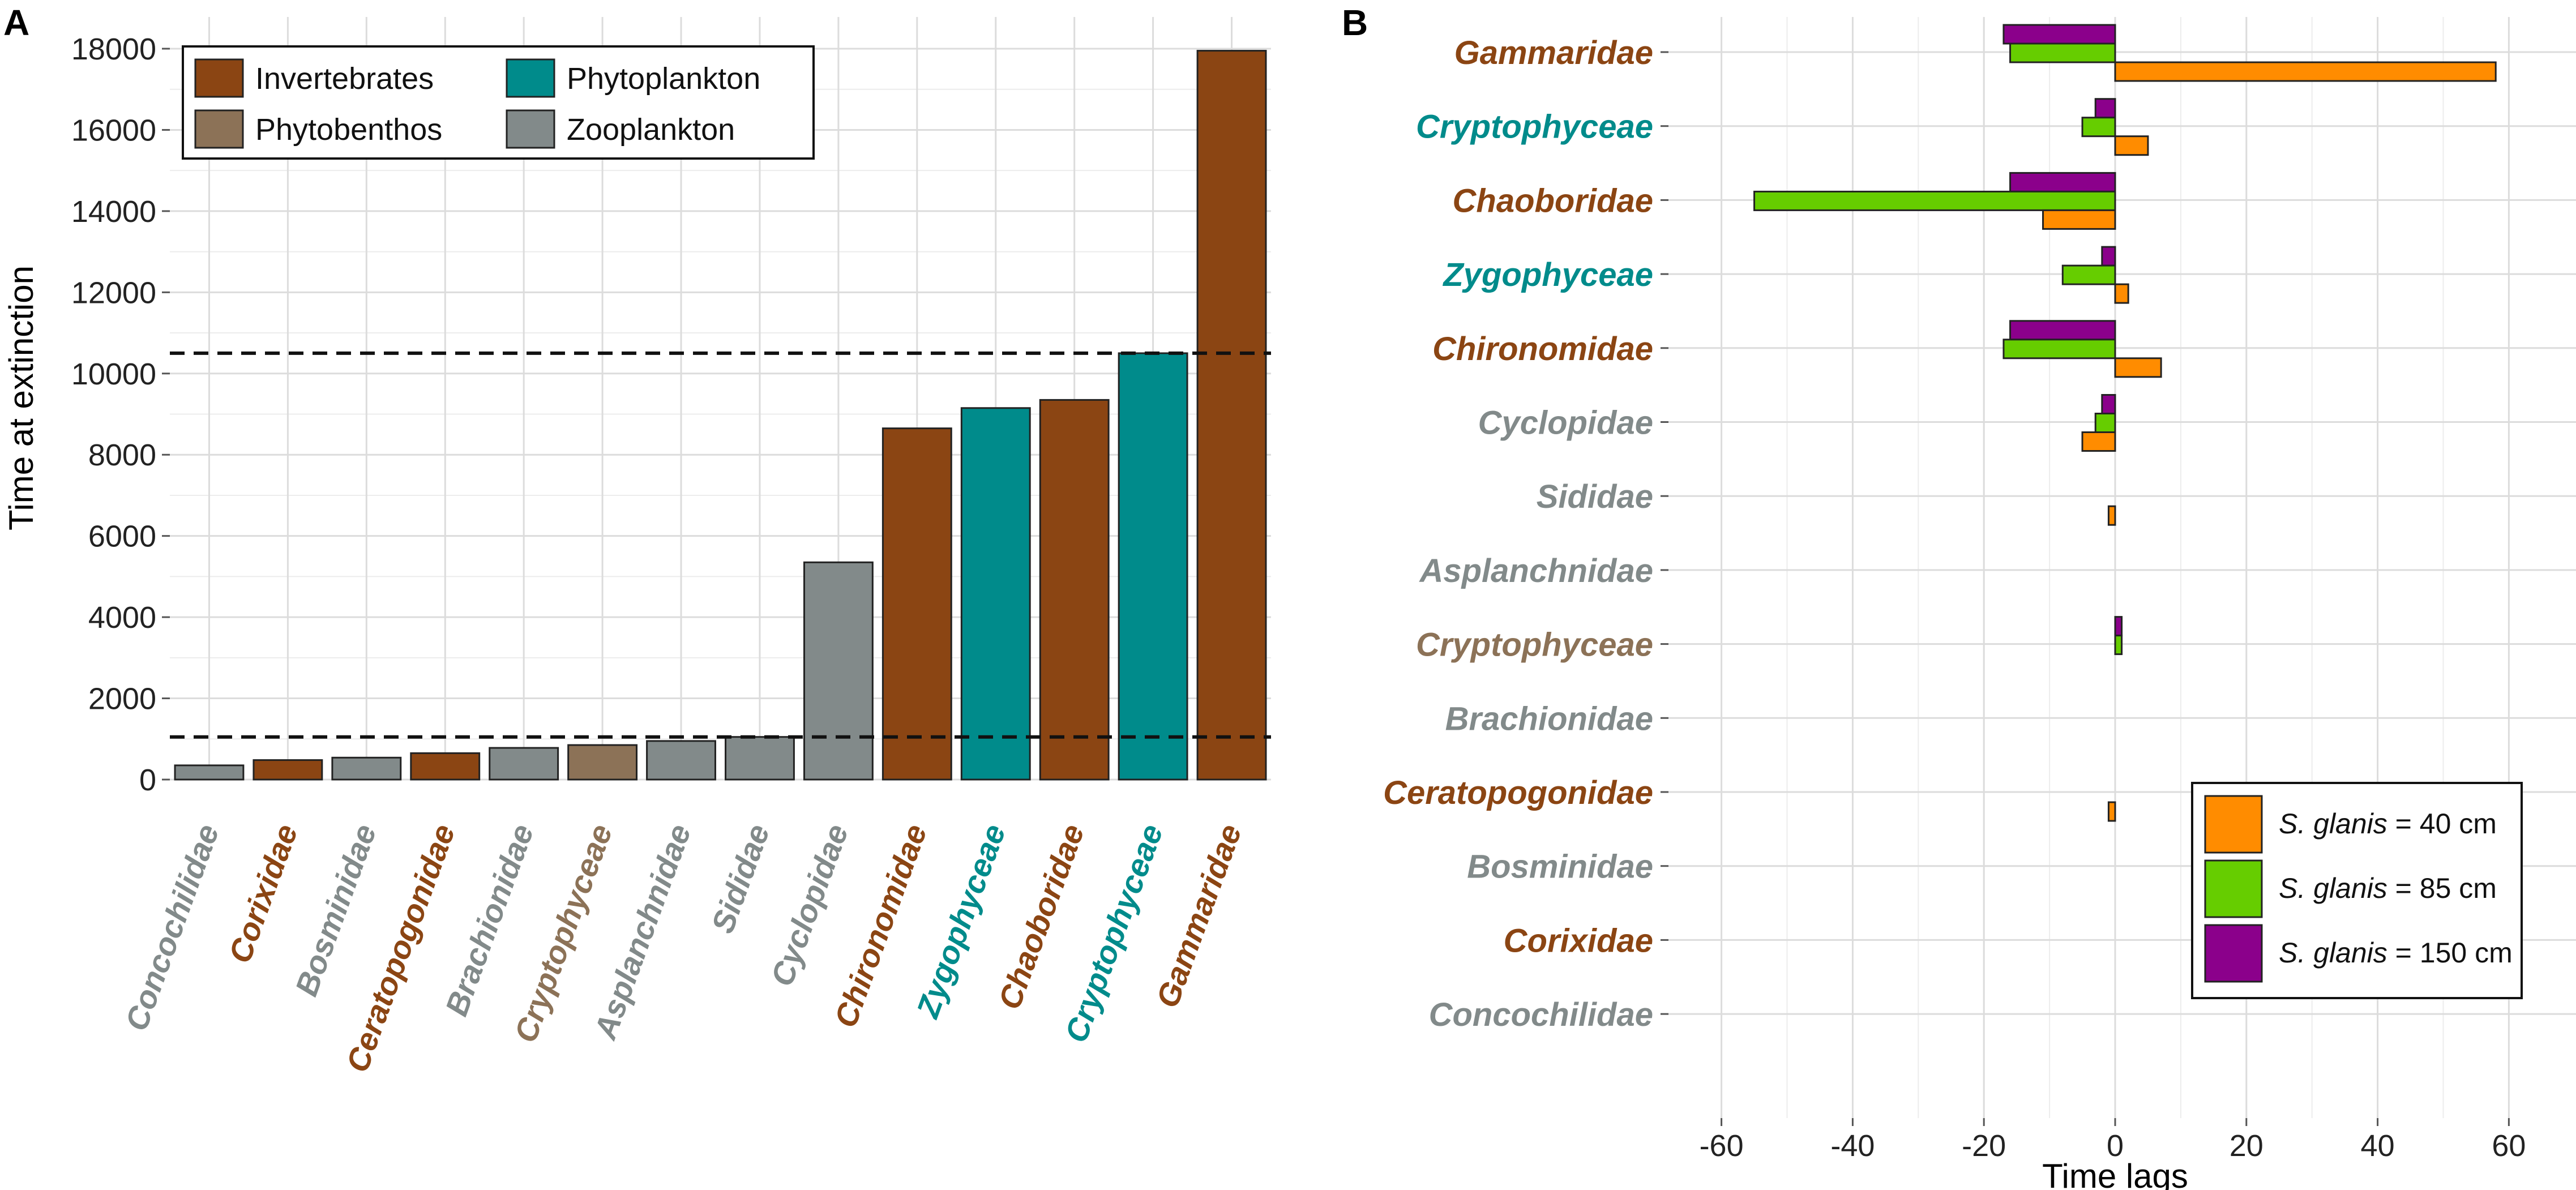 This screenshot has height=1190, width=2576. What do you see at coordinates (288, 770) in the screenshot?
I see `bar-corixidae` at bounding box center [288, 770].